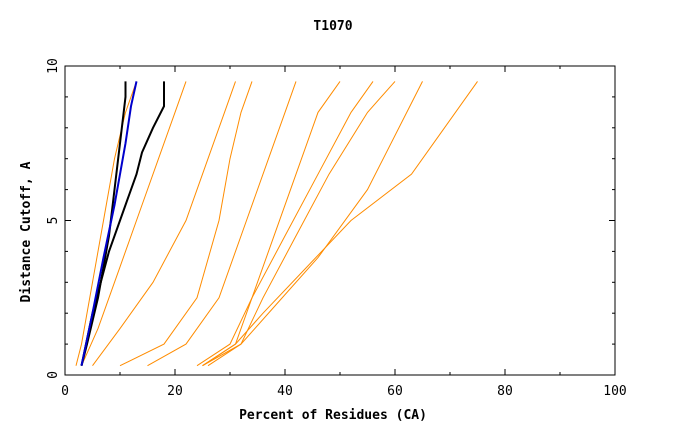  Describe the element at coordinates (505, 391) in the screenshot. I see `x-tick-label: 80` at that location.